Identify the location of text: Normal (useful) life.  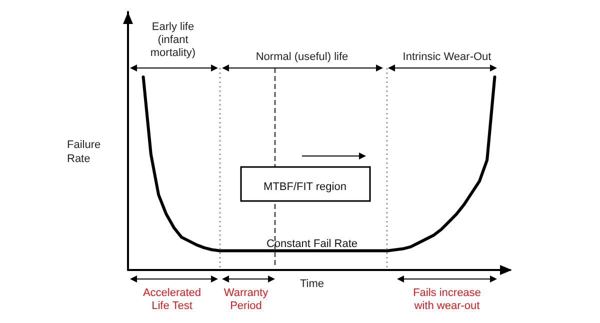
(302, 57).